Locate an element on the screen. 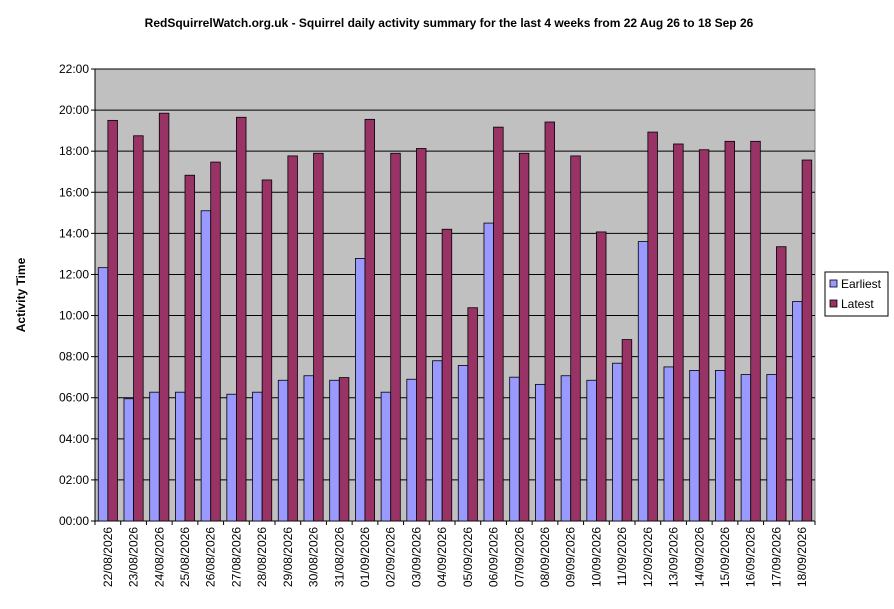 The image size is (894, 609). legend-box is located at coordinates (856, 294).